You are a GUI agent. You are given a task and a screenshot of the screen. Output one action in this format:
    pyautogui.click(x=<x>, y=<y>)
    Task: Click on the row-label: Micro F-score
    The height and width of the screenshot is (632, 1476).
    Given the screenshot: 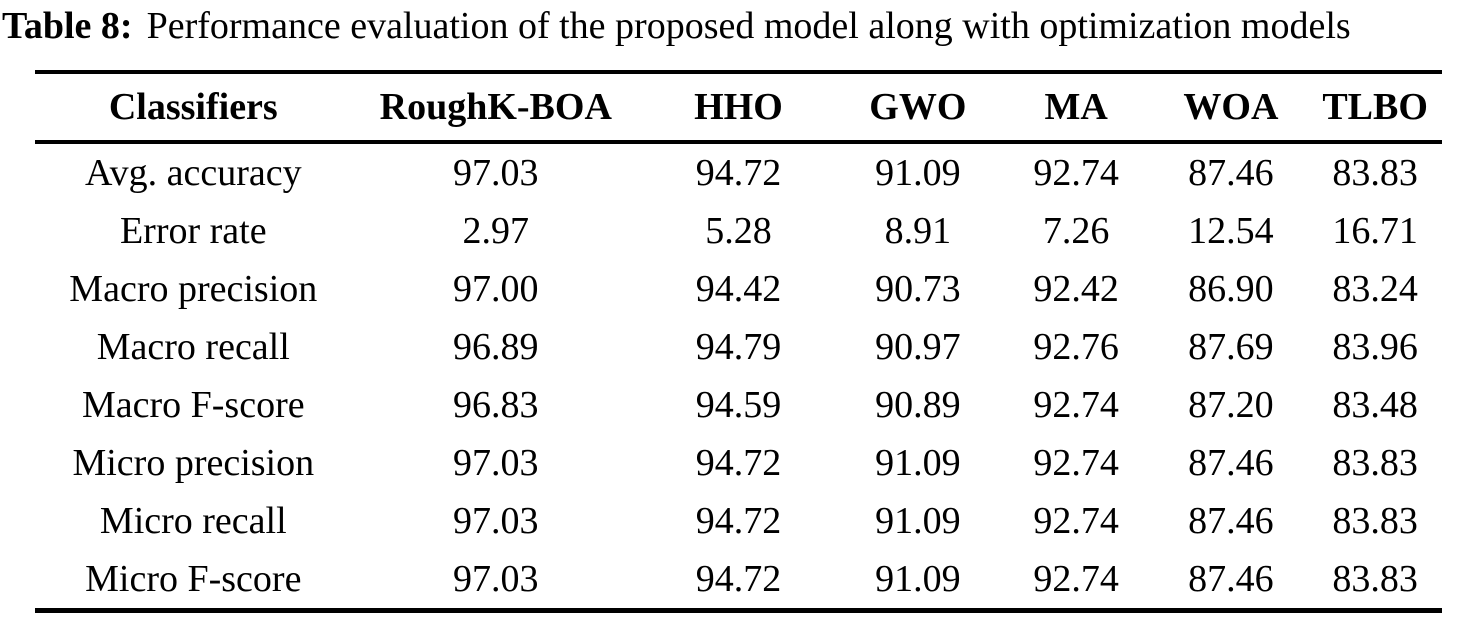 What is the action you would take?
    pyautogui.click(x=193, y=578)
    